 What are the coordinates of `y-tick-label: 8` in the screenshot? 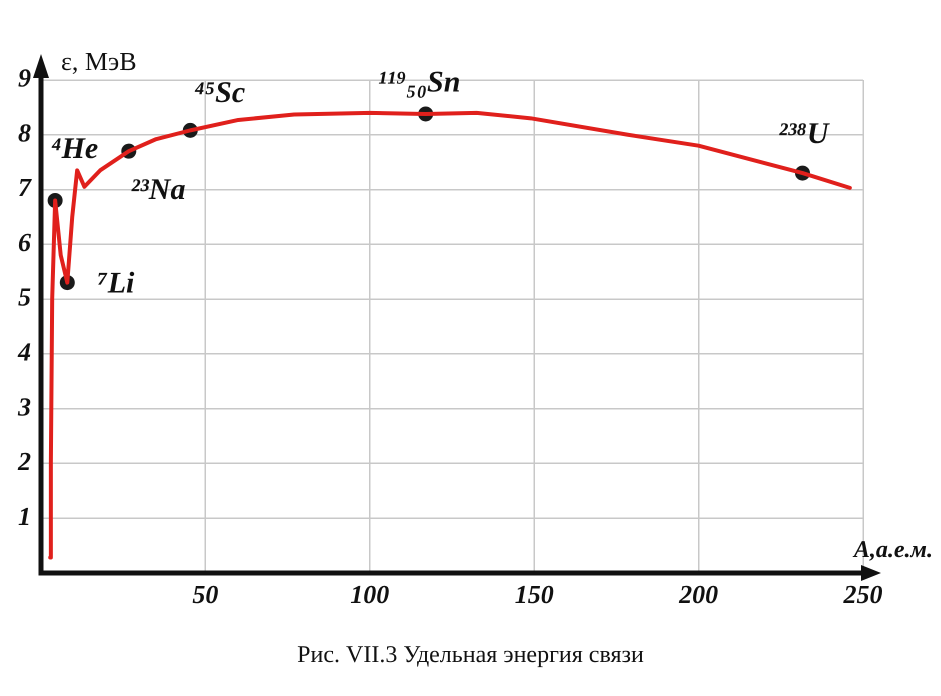 It's located at (24, 133).